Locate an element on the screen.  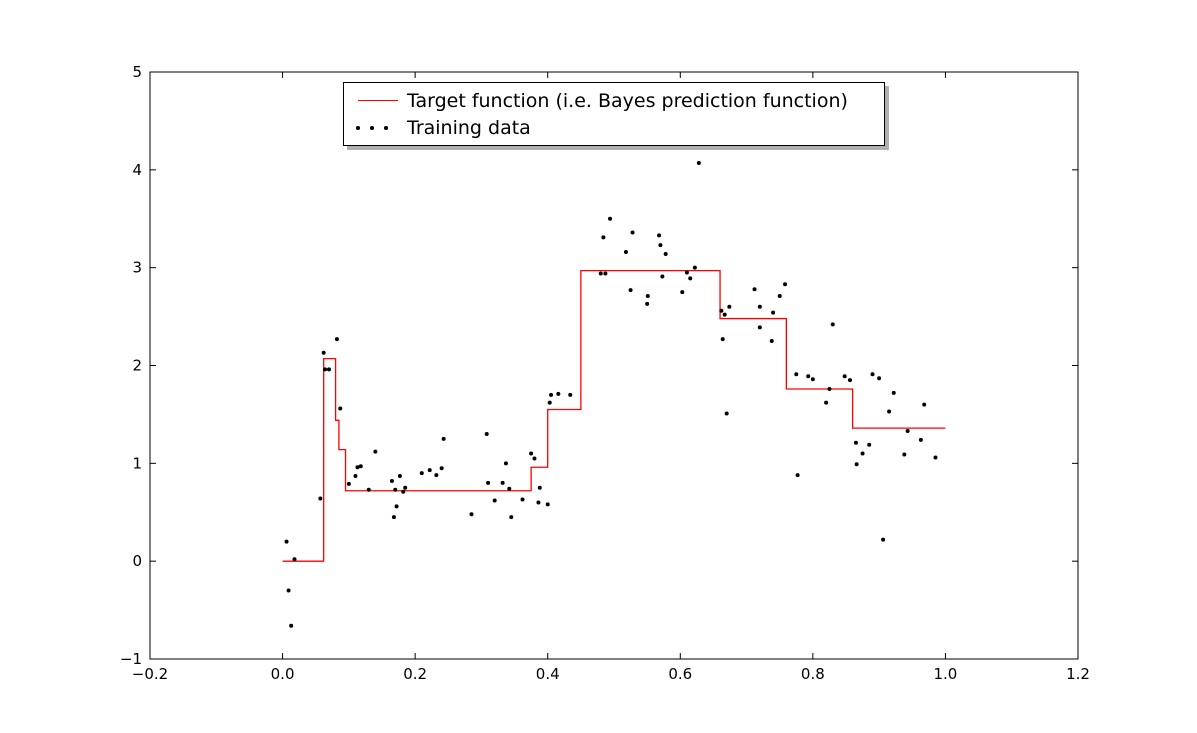
y-tick-label: 3 is located at coordinates (137, 268).